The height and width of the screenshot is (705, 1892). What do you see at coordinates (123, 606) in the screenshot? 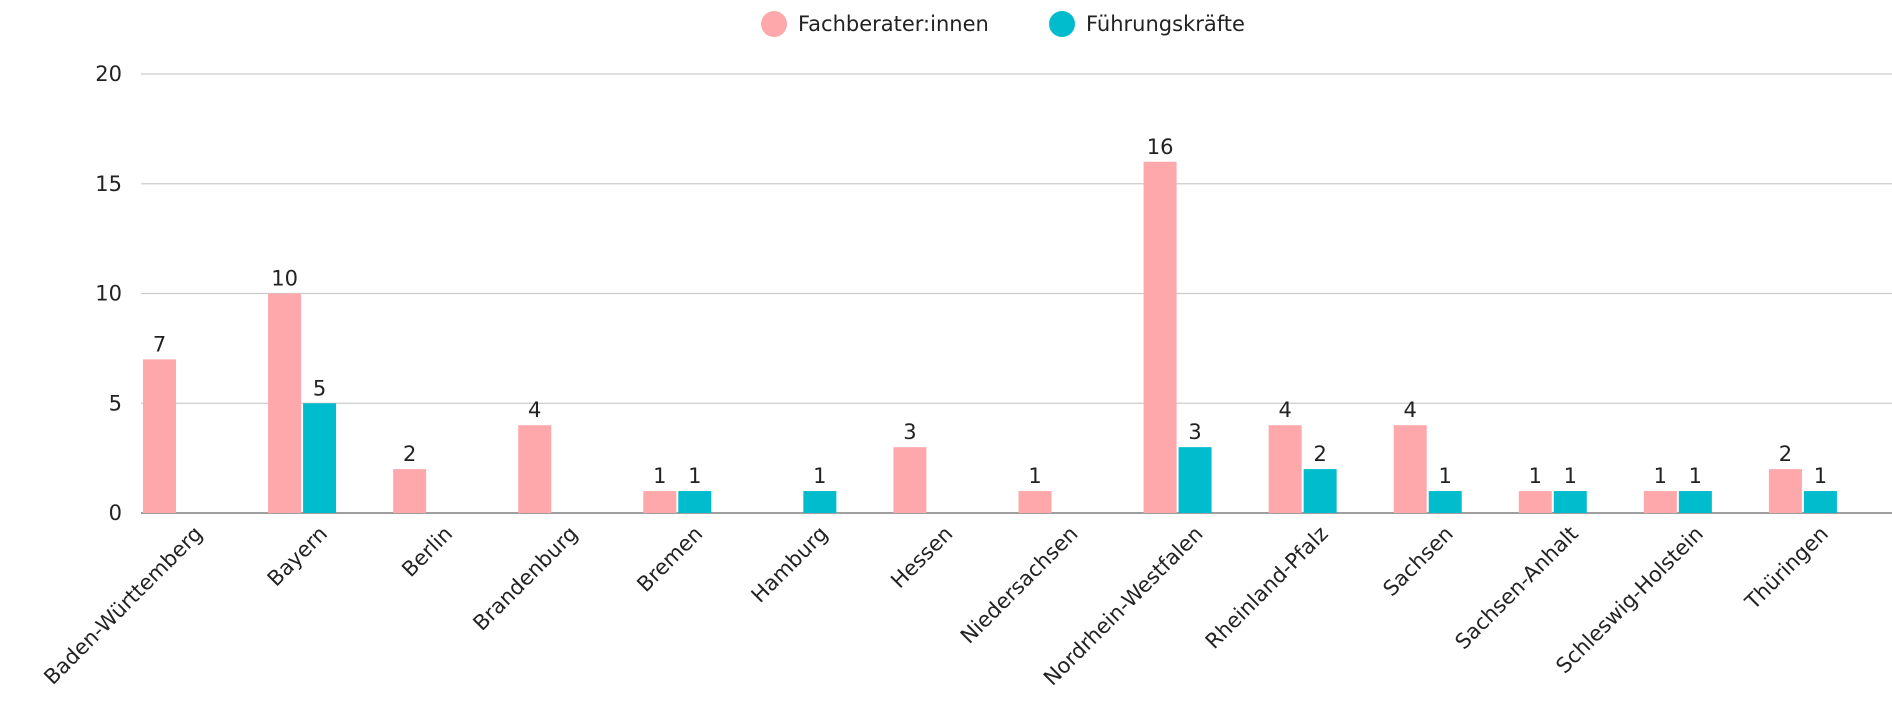
I see `x-tick-label: Baden-Württemberg` at bounding box center [123, 606].